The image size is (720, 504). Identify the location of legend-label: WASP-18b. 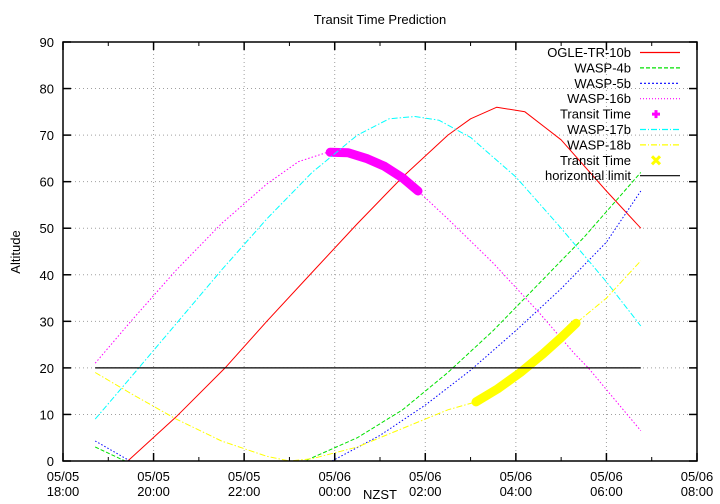
(599, 144).